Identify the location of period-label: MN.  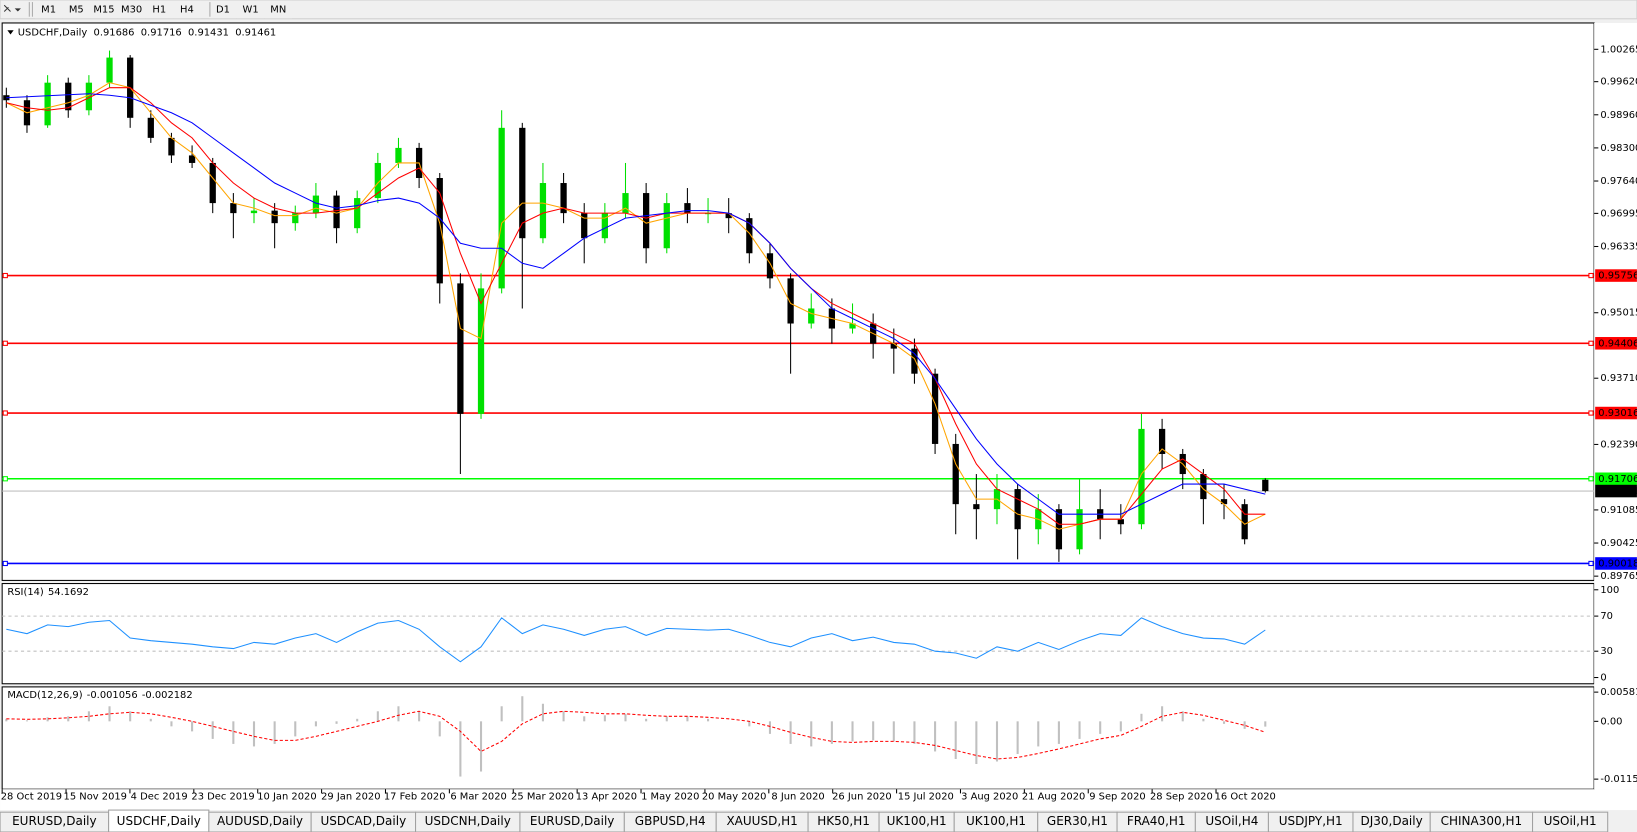
(278, 9).